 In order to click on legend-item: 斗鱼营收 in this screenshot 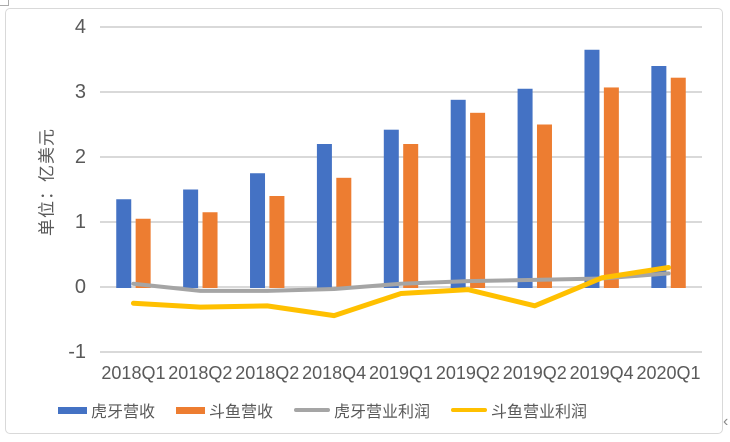, I will do `click(224, 410)`.